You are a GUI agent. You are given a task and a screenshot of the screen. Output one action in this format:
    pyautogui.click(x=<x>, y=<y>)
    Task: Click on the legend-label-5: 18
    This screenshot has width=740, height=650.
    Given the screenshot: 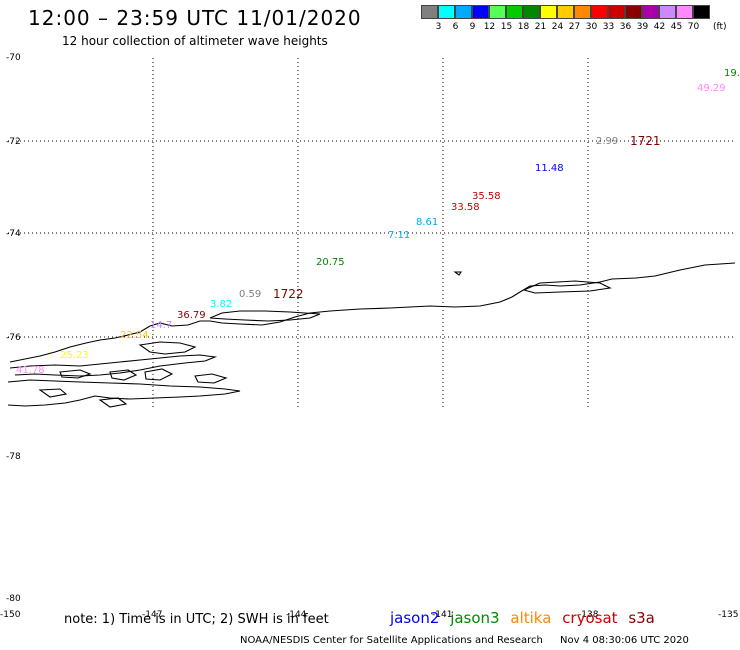 What is the action you would take?
    pyautogui.click(x=523, y=27)
    